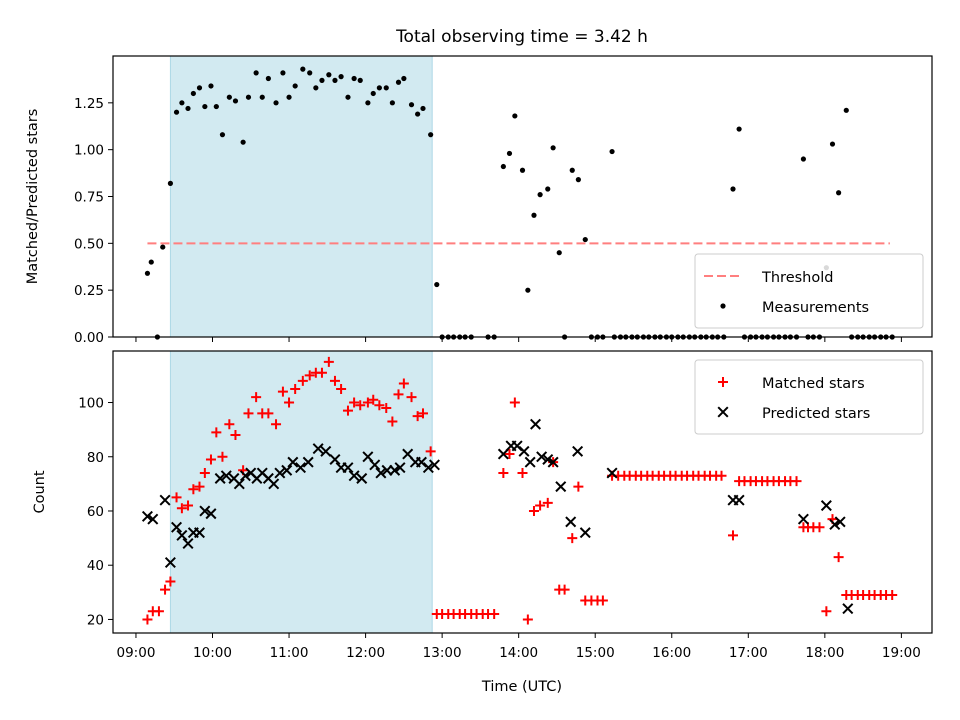 This screenshot has height=720, width=960. Describe the element at coordinates (212, 653) in the screenshot. I see `x-tick-label: 10:00` at that location.